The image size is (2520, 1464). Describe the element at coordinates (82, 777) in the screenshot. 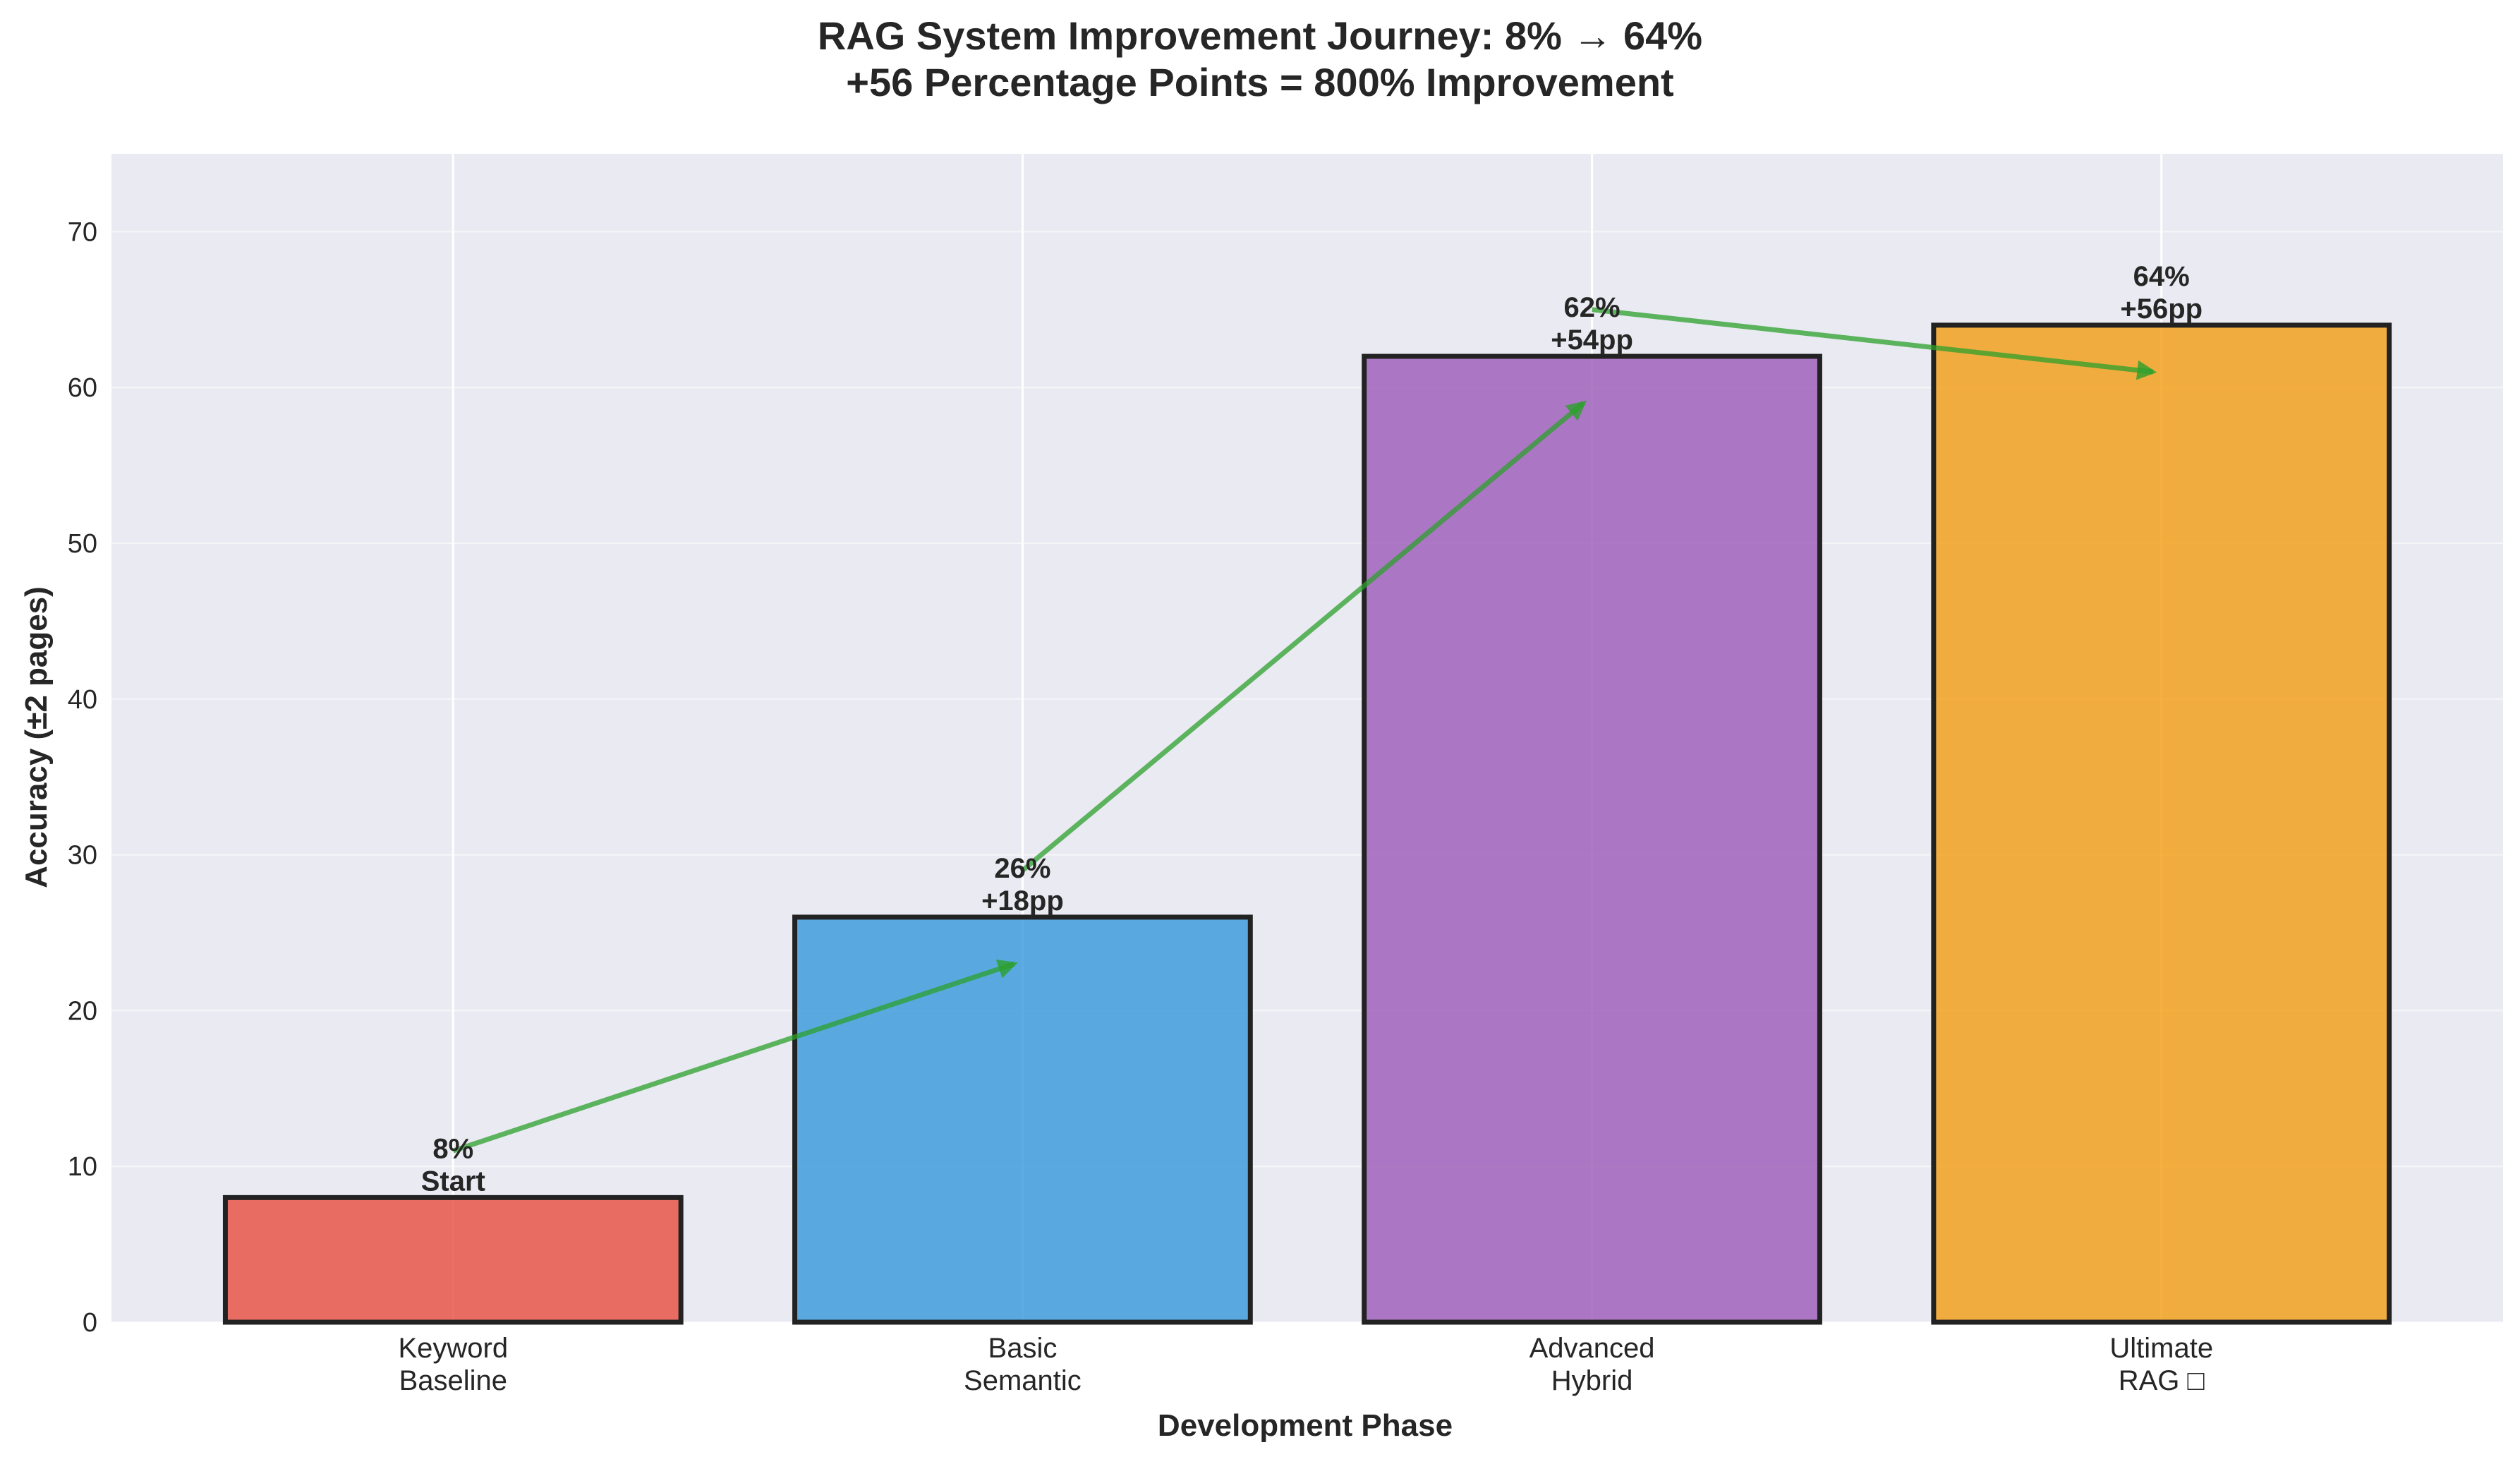

I see `y-axis-ticks: 0 10 20 30 40 50 60 70` at that location.